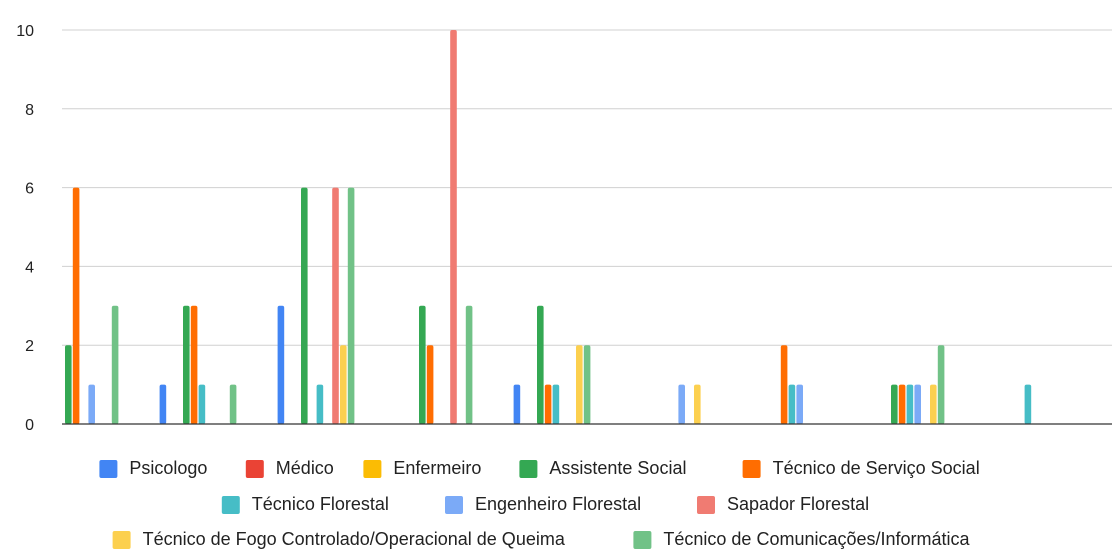 The image size is (1112, 558). What do you see at coordinates (453, 227) in the screenshot?
I see `bar: Sapador Florestal: 10` at bounding box center [453, 227].